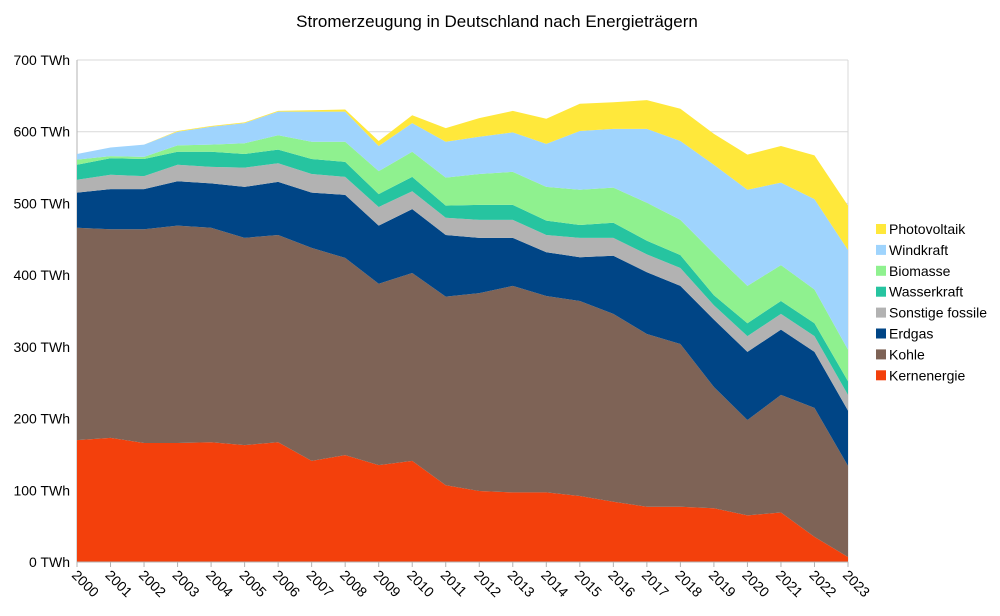  I want to click on x-tick-label: 2010, so click(420, 583).